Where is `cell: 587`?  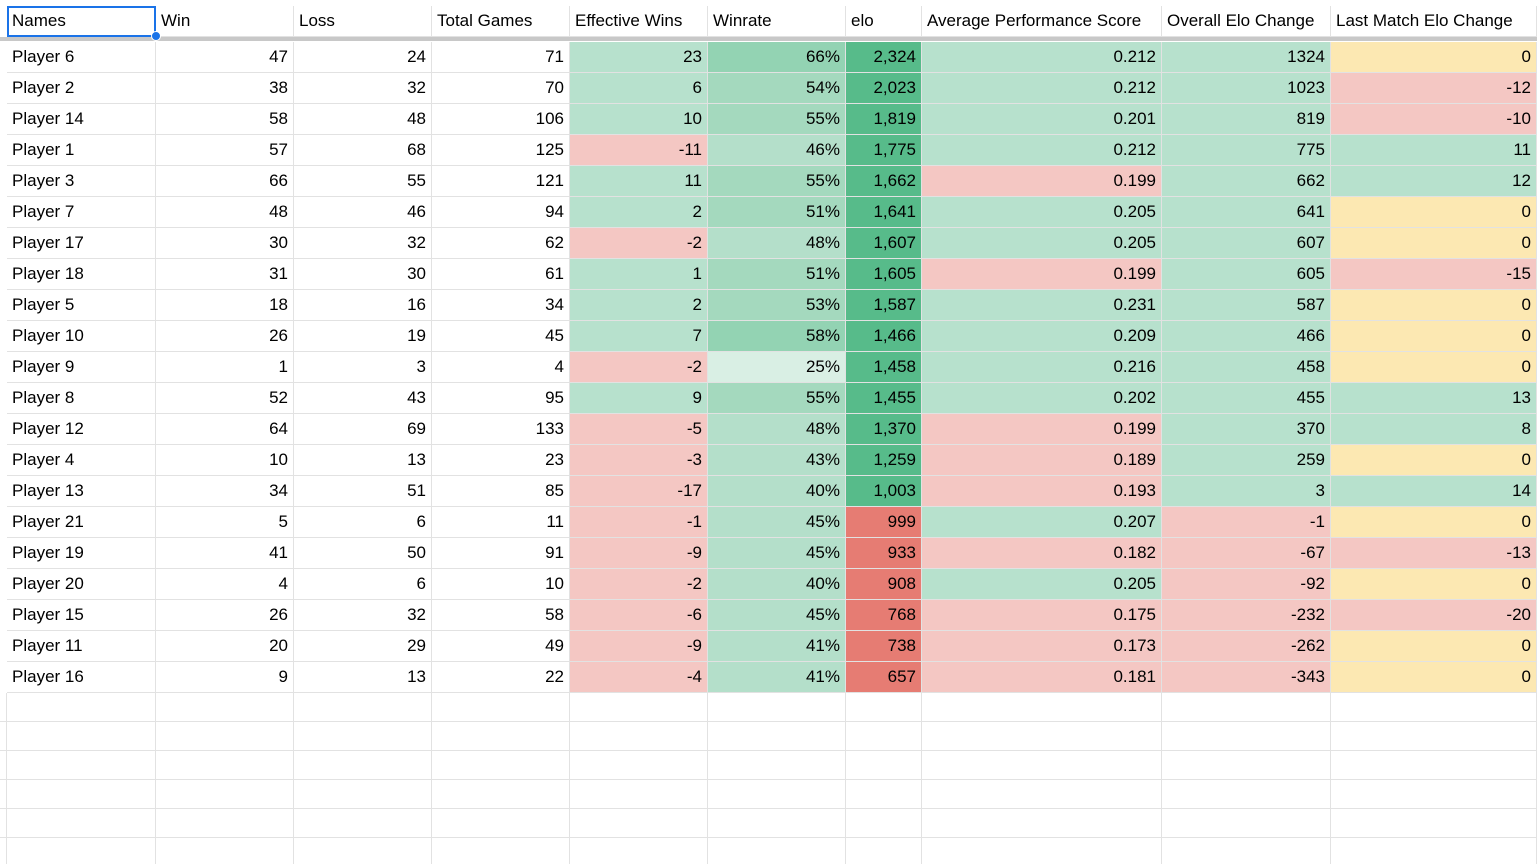
cell: 587 is located at coordinates (1246, 305).